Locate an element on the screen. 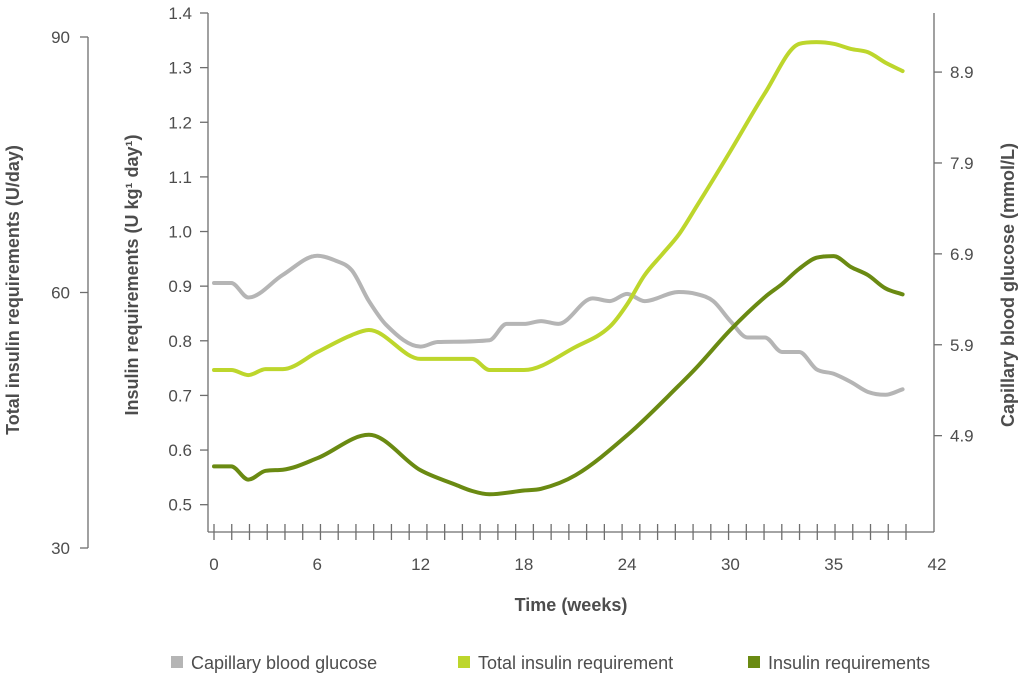 Image resolution: width=1024 pixels, height=677 pixels. x-tick-label: 24 is located at coordinates (627, 564).